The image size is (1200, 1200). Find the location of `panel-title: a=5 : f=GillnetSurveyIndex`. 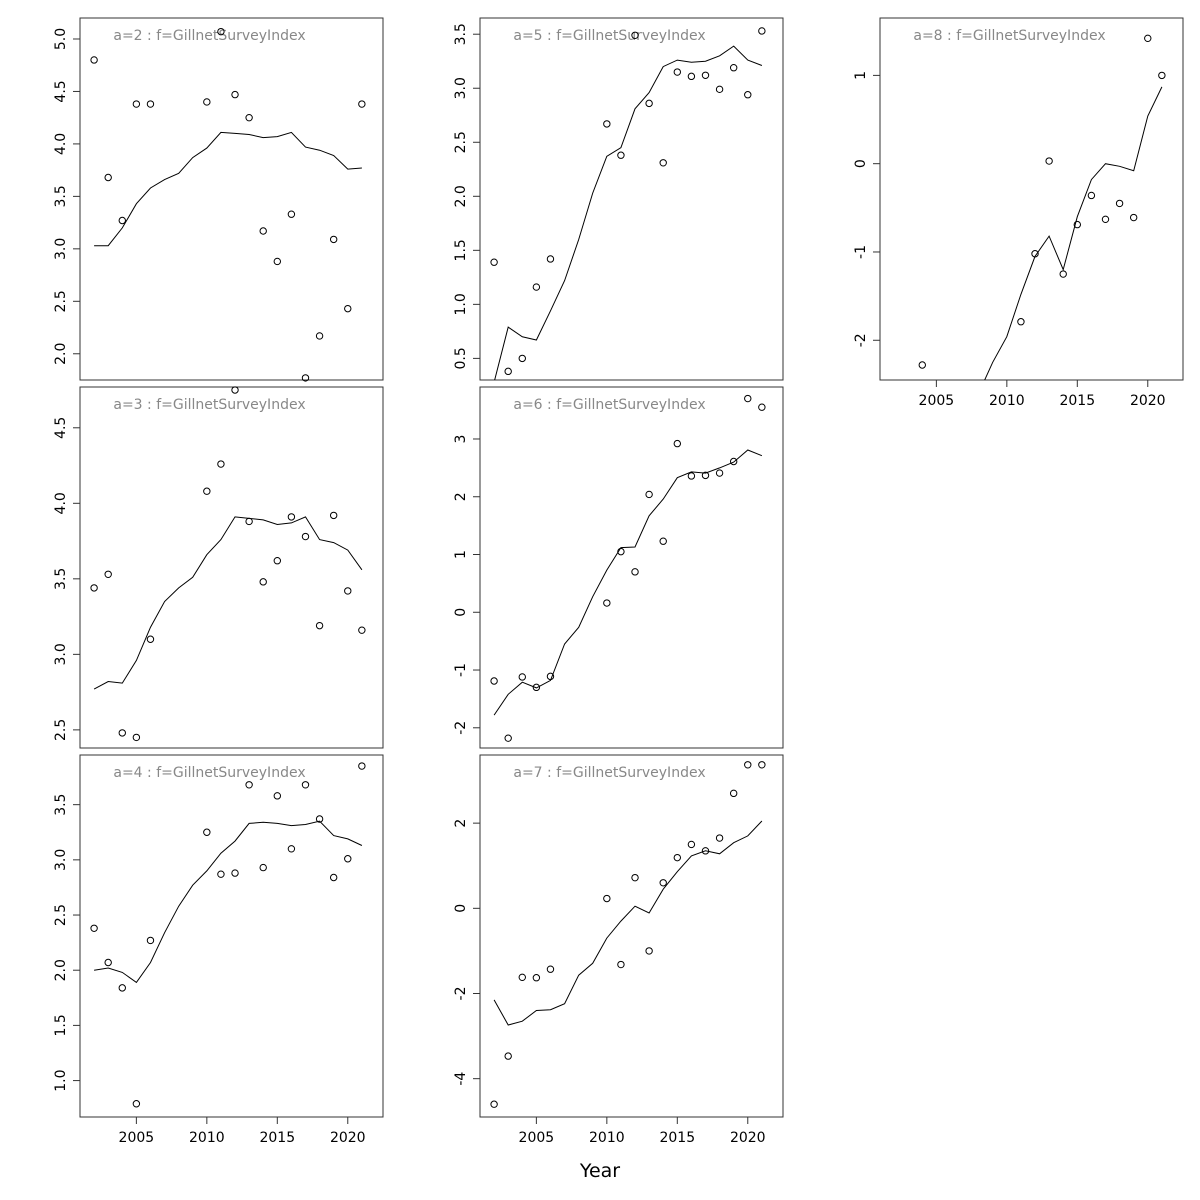

panel-title: a=5 : f=GillnetSurveyIndex is located at coordinates (609, 36).